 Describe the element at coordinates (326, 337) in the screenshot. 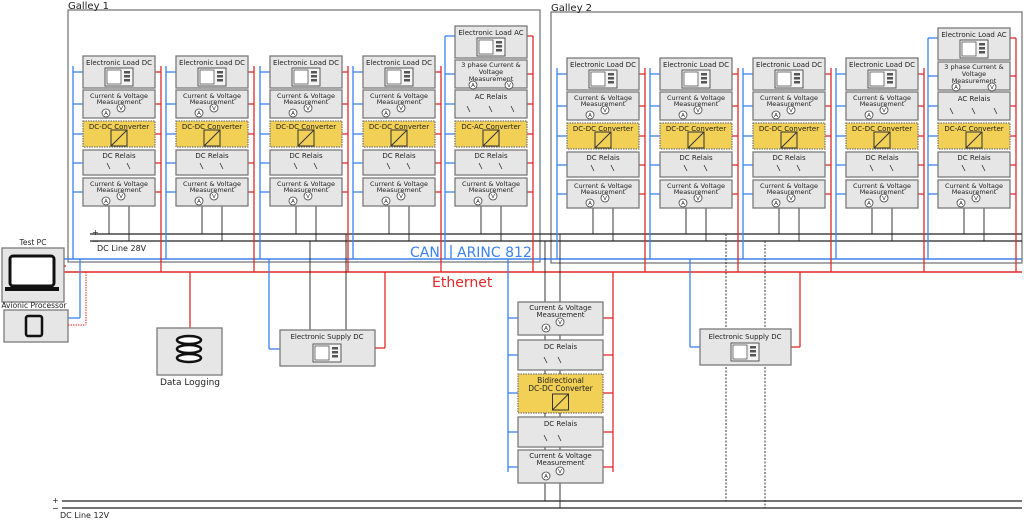

I see `electronic-supply-dc-1-label: Electronic Supply DC` at that location.